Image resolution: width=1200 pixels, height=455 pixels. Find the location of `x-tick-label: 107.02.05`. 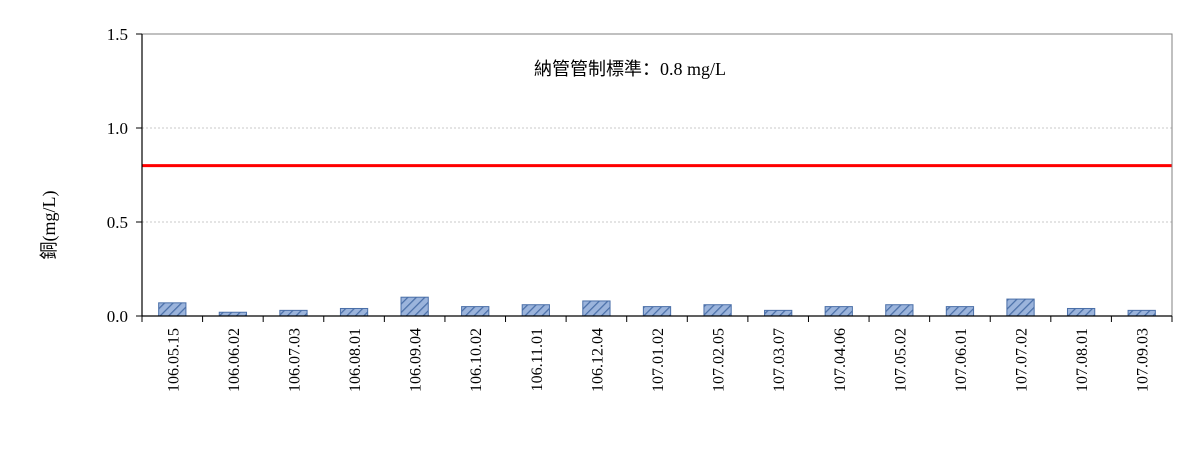

x-tick-label: 107.02.05 is located at coordinates (719, 360).